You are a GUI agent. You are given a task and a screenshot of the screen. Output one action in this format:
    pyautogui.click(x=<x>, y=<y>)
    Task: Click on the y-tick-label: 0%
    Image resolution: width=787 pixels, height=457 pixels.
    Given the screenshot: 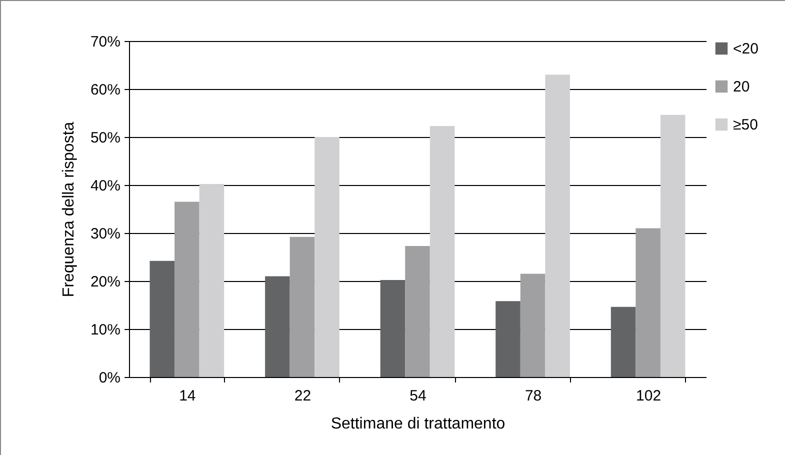 What is the action you would take?
    pyautogui.click(x=109, y=378)
    